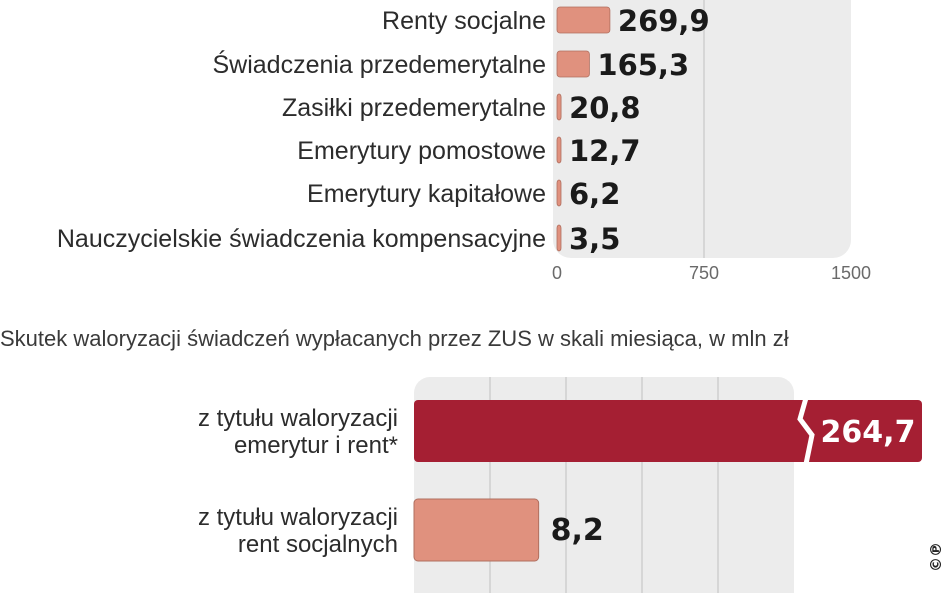  I want to click on chart1-category-label: Emerytury kapitałowe, so click(426, 194).